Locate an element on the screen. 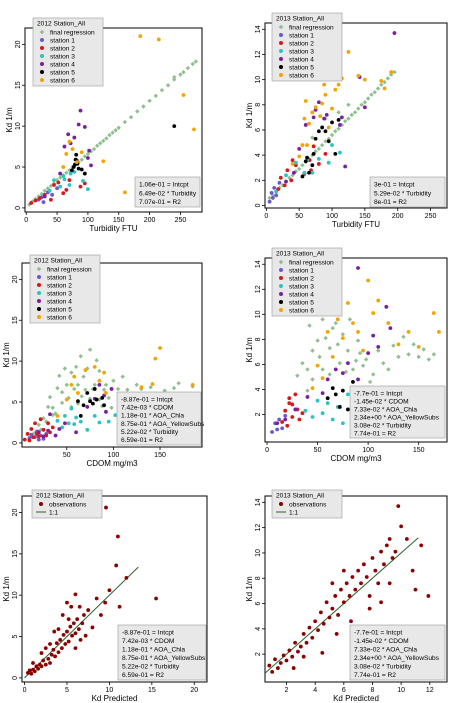 The height and width of the screenshot is (703, 474). x-tick-label: 10 is located at coordinates (110, 690).